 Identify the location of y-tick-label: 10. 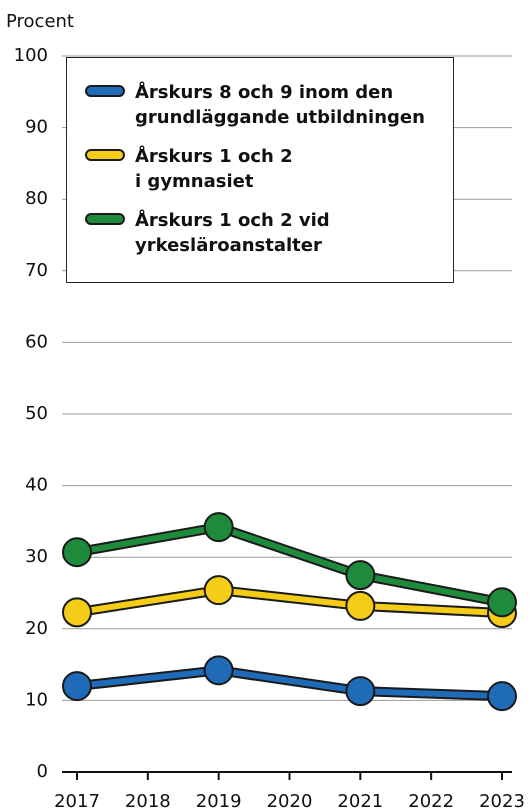
(36, 699).